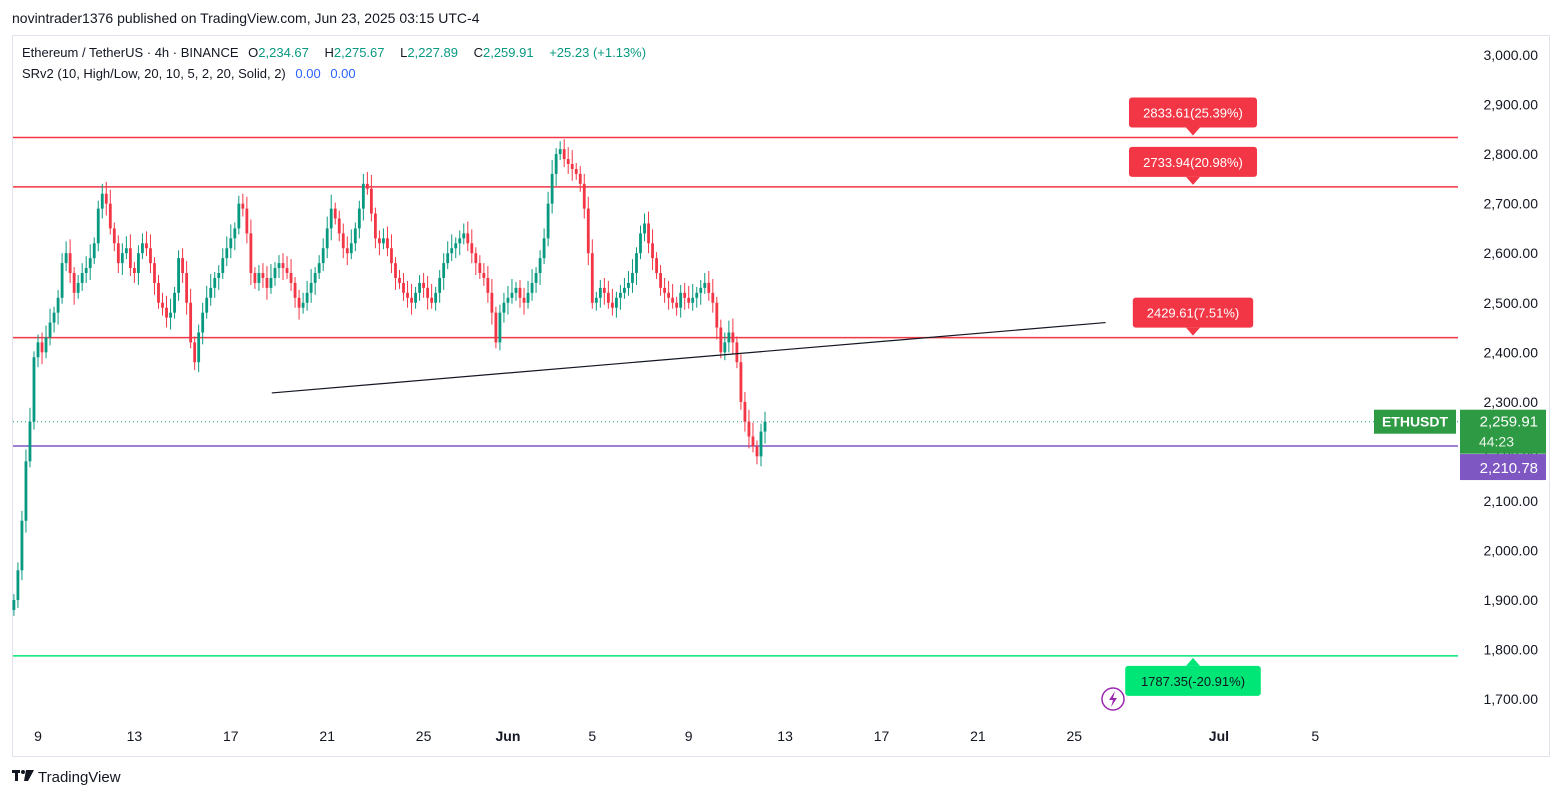  I want to click on countdown-label: 44:23, so click(1496, 442).